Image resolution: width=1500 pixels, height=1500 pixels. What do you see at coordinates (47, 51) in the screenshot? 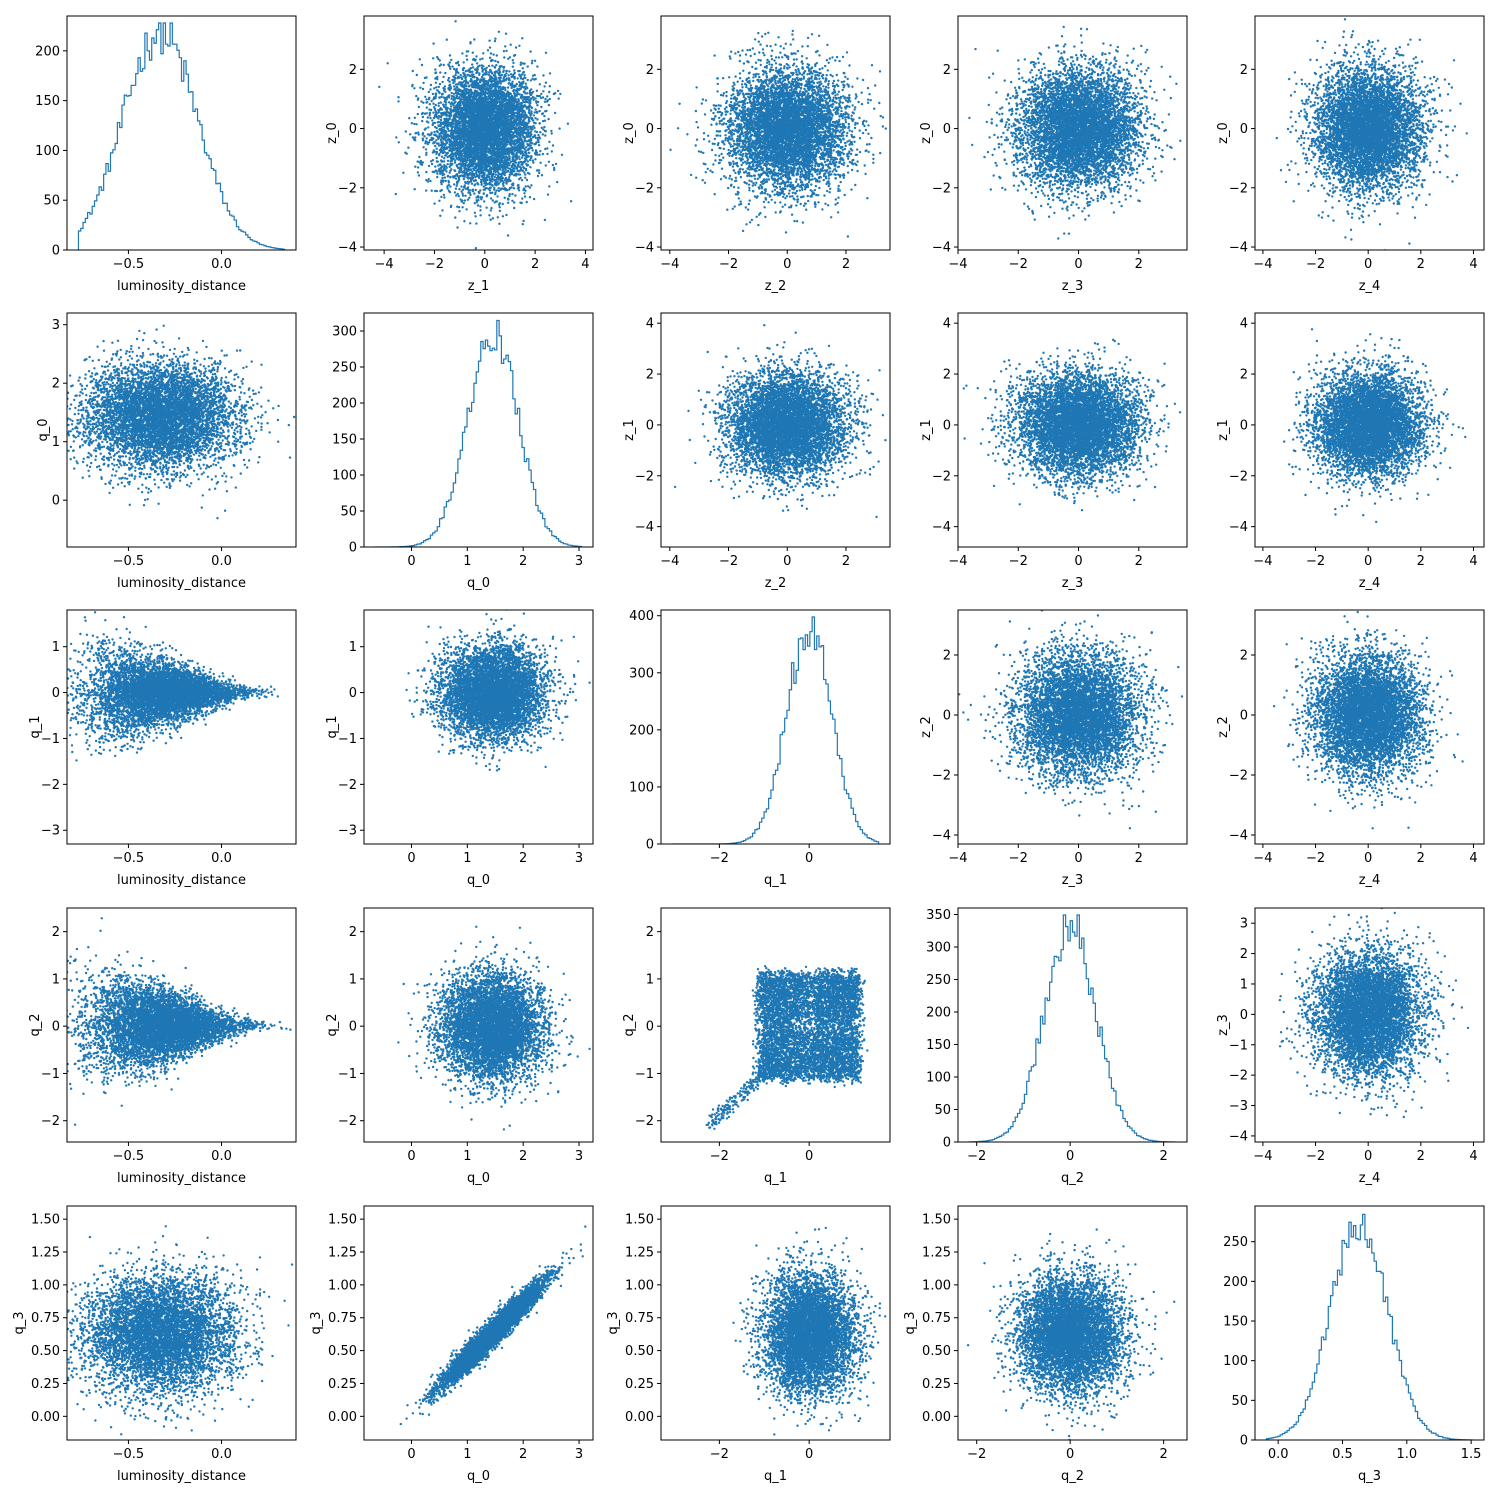
I see `y-tick-label: 200` at bounding box center [47, 51].